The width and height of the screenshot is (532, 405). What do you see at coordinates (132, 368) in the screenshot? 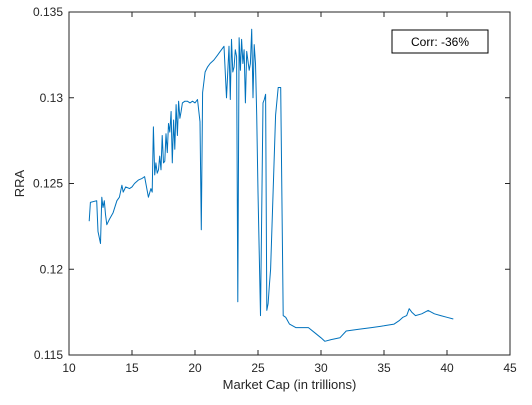
I see `x-tick-label: 15` at bounding box center [132, 368].